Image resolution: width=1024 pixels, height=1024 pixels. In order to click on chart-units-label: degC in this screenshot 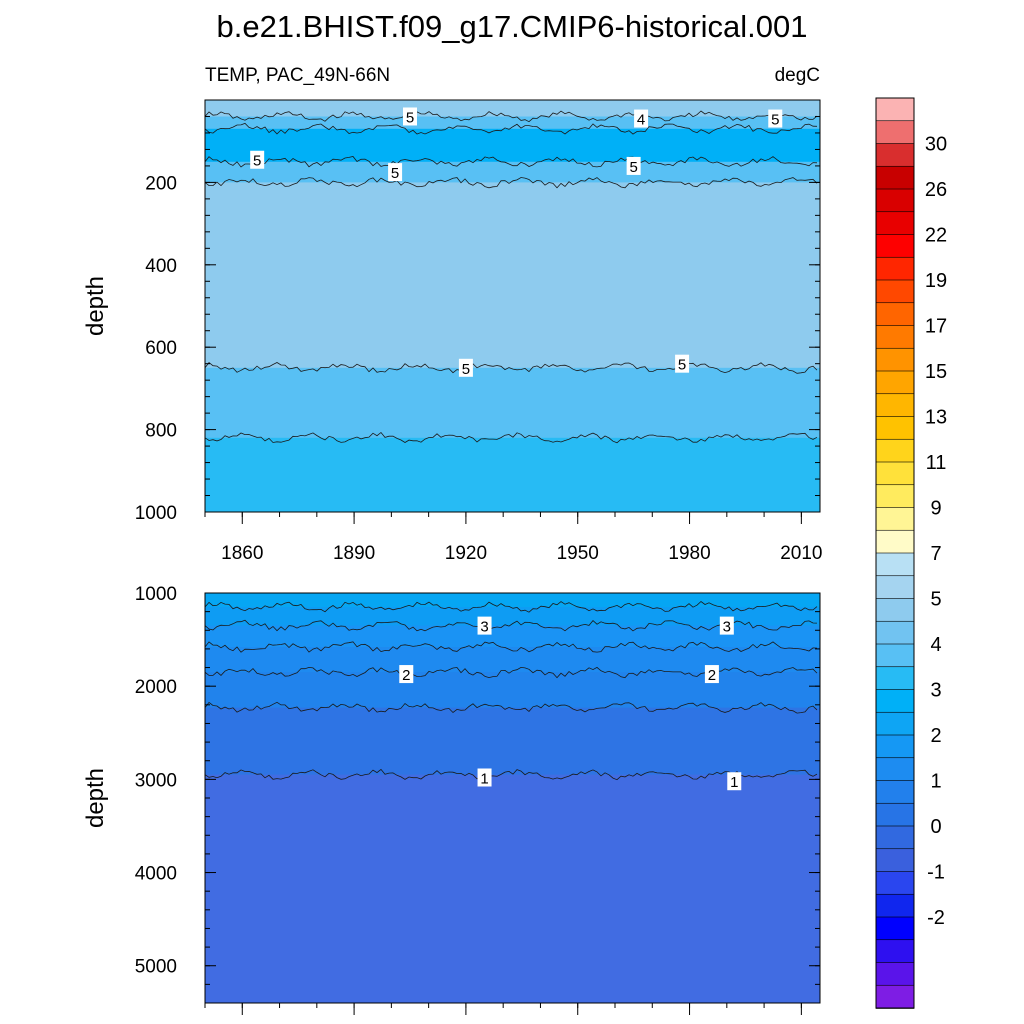, I will do `click(797, 75)`.